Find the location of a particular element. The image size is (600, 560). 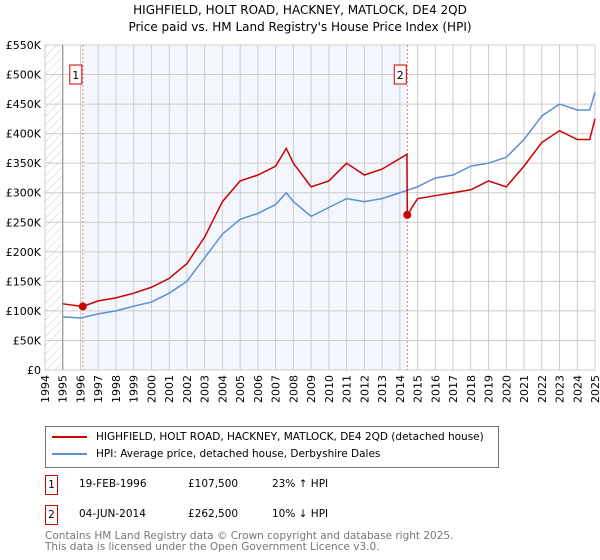

x-tick-label: 2017 is located at coordinates (453, 389).